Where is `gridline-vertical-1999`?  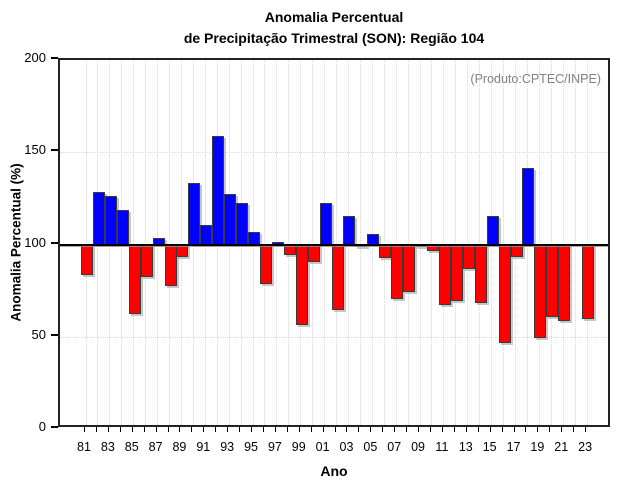 gridline-vertical-1999 is located at coordinates (301, 242).